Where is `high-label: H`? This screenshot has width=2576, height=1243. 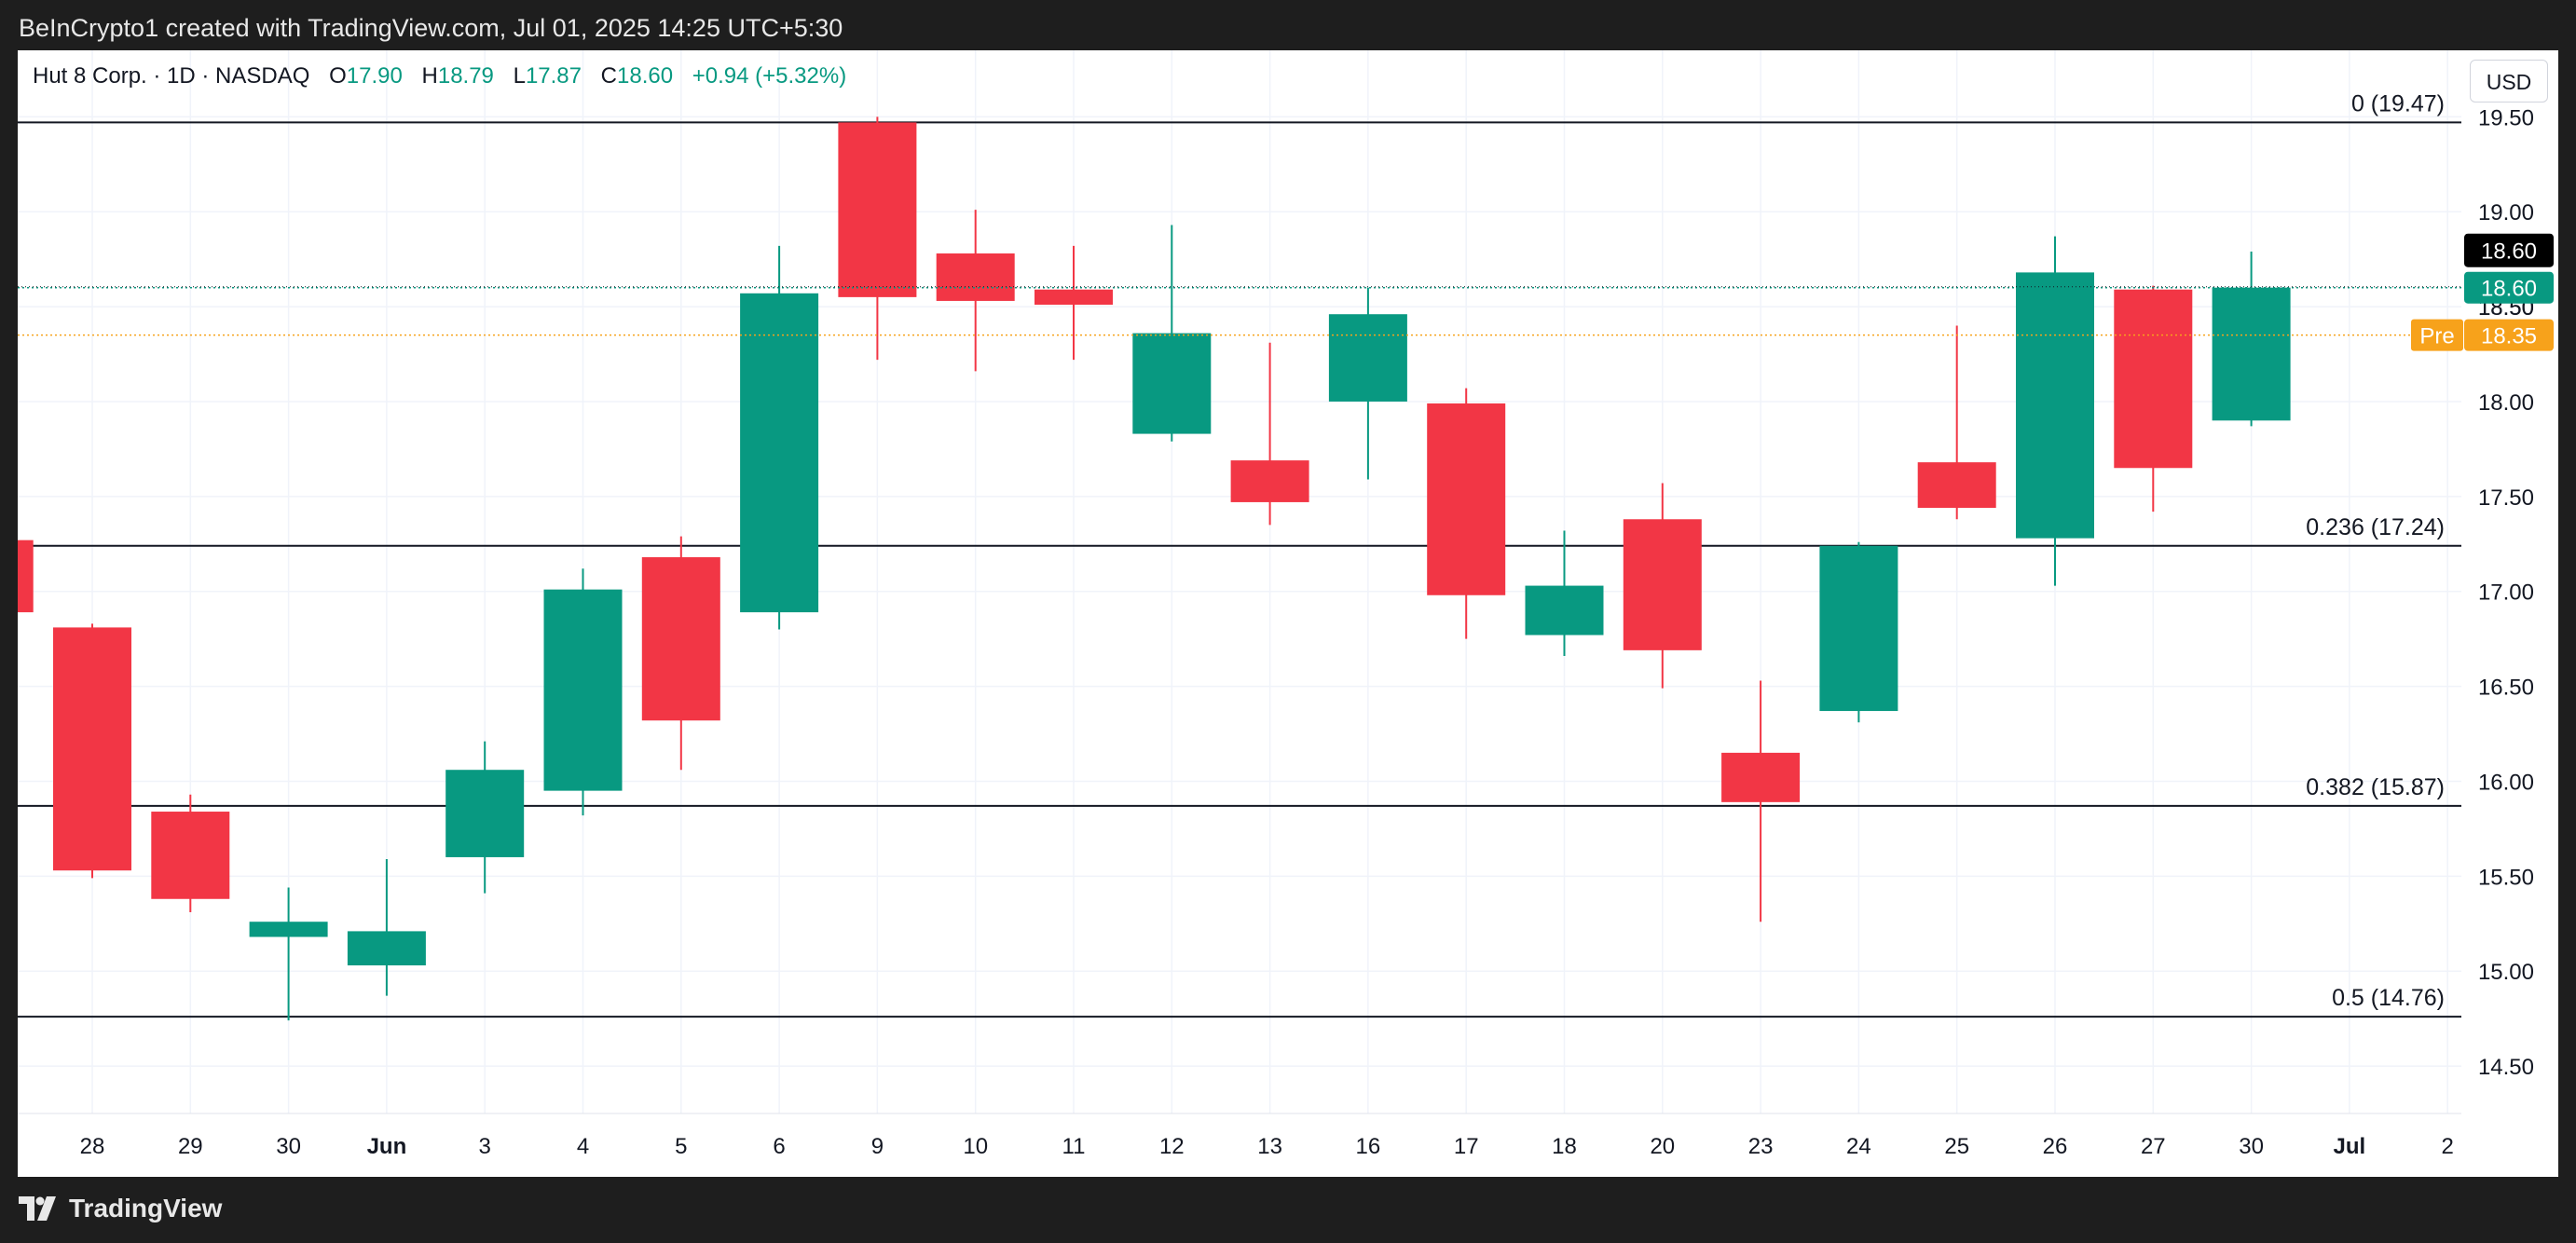
high-label: H is located at coordinates (429, 76).